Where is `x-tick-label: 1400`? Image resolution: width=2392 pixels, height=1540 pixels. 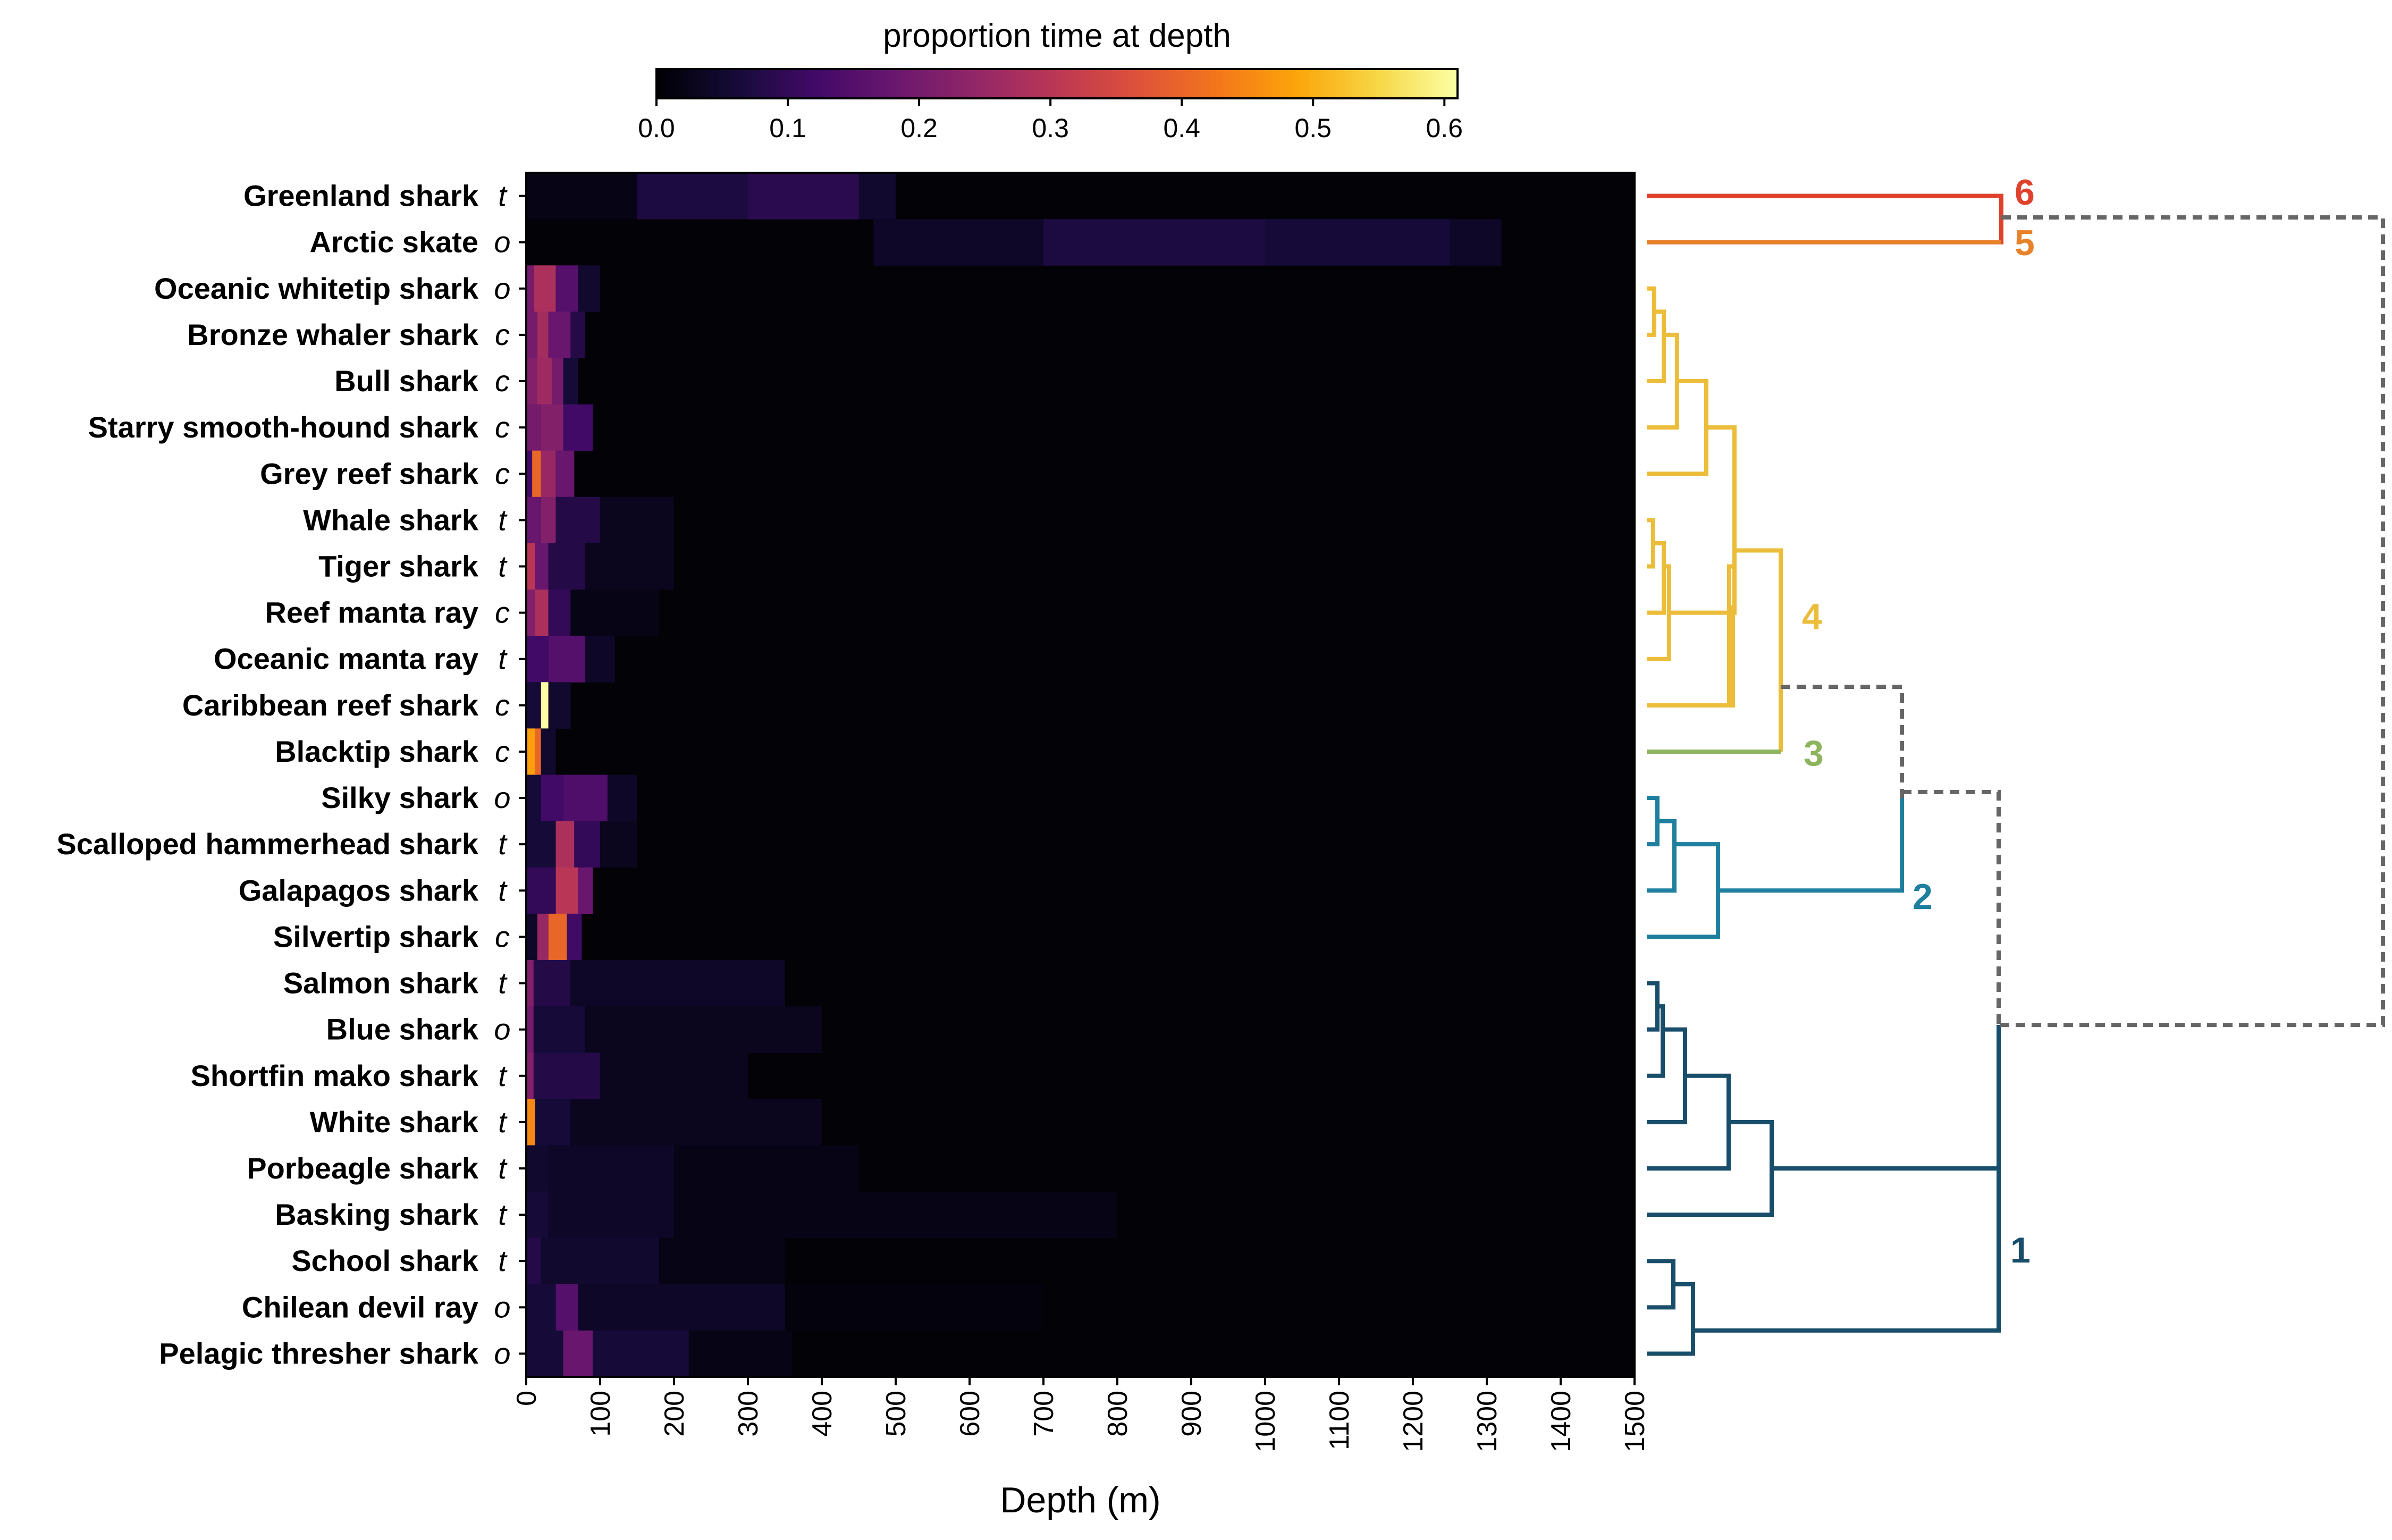
x-tick-label: 1400 is located at coordinates (1561, 1422).